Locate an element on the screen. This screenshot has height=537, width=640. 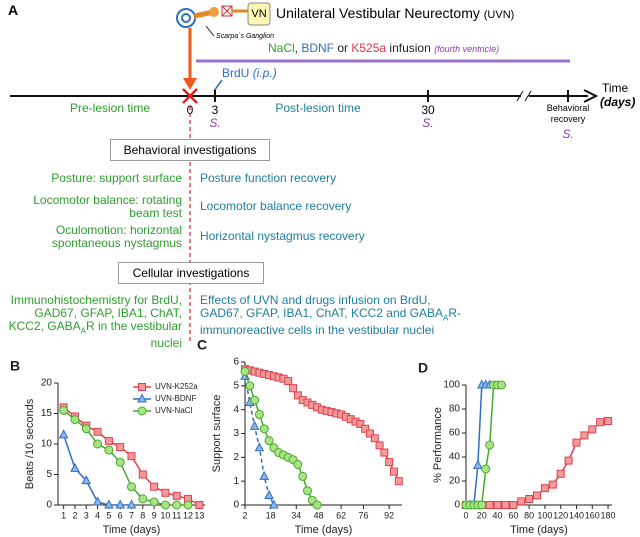
legend-label: UVN-BDNF is located at coordinates (175, 398).